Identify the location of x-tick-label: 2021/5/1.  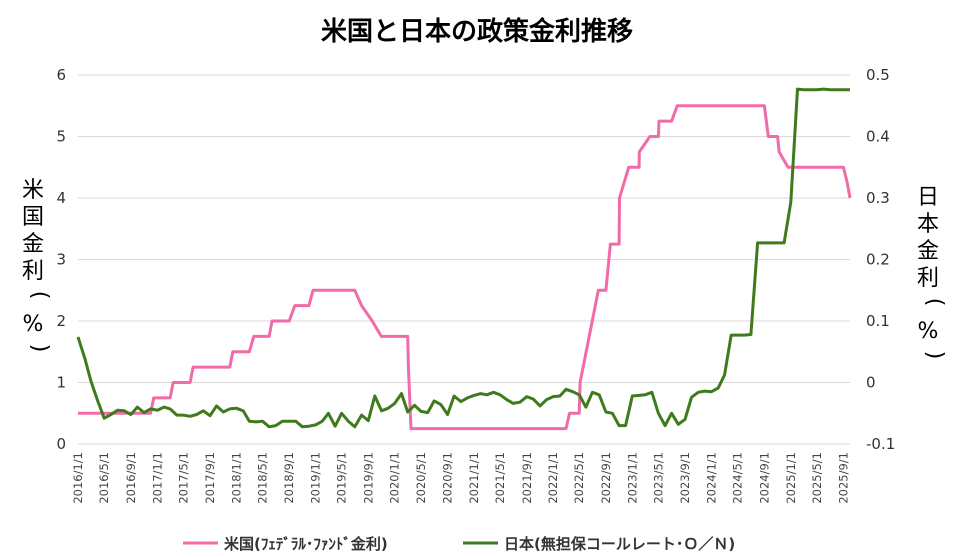
(500, 478).